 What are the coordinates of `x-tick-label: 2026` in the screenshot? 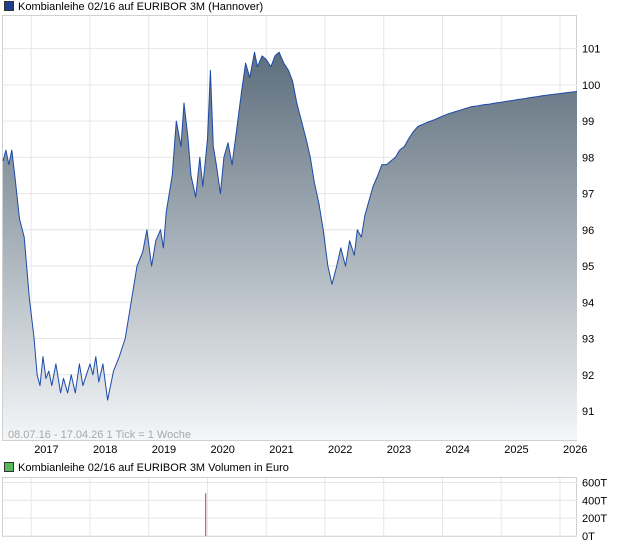 It's located at (575, 450).